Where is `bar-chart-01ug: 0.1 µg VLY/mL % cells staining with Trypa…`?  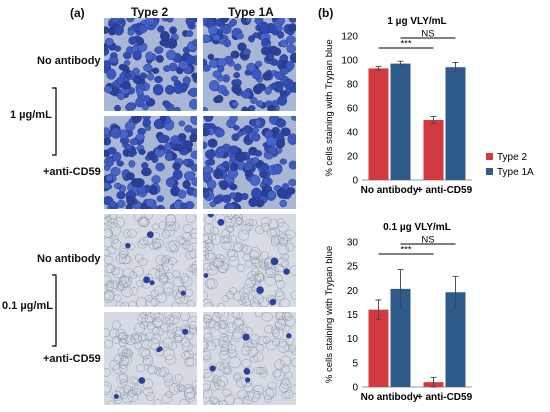
bar-chart-01ug: 0.1 µg VLY/mL % cells staining with Trypa… is located at coordinates (398, 312).